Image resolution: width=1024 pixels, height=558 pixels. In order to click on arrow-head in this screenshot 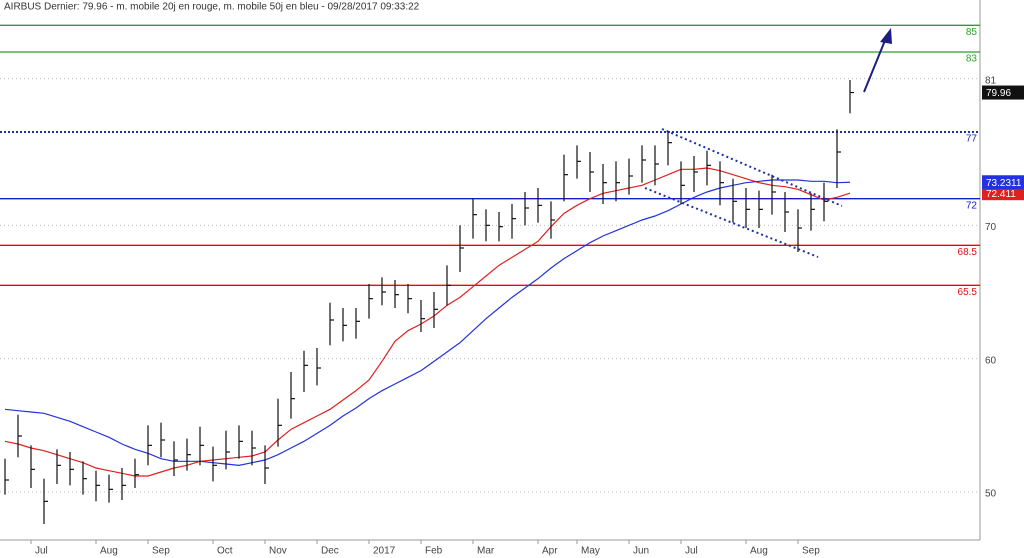, I will do `click(886, 36)`.